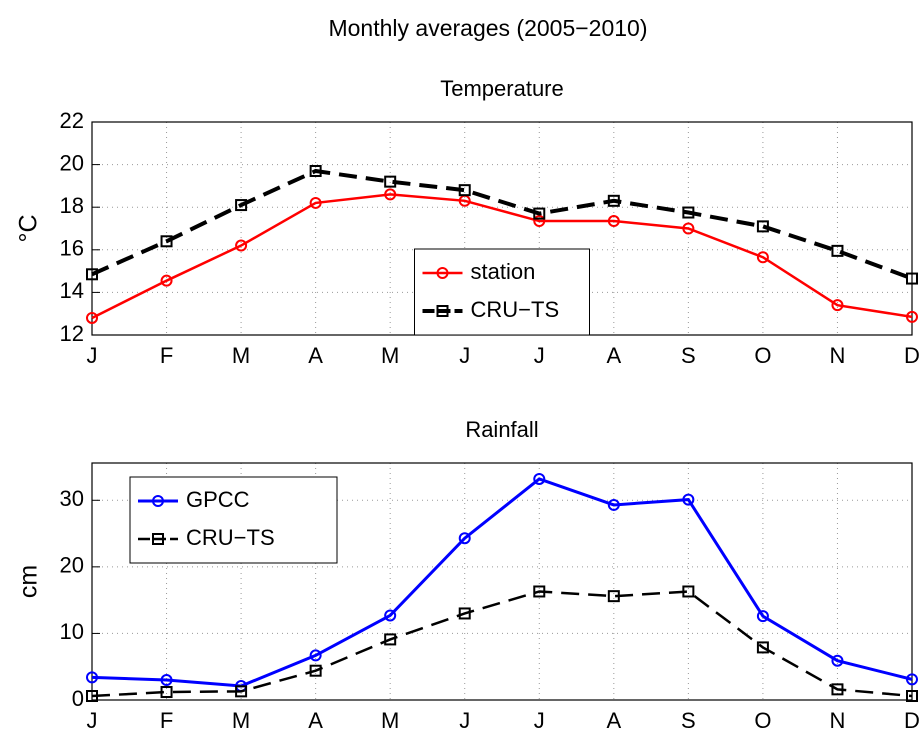 This screenshot has width=924, height=736. What do you see at coordinates (72, 248) in the screenshot?
I see `y-tick-label: 16` at bounding box center [72, 248].